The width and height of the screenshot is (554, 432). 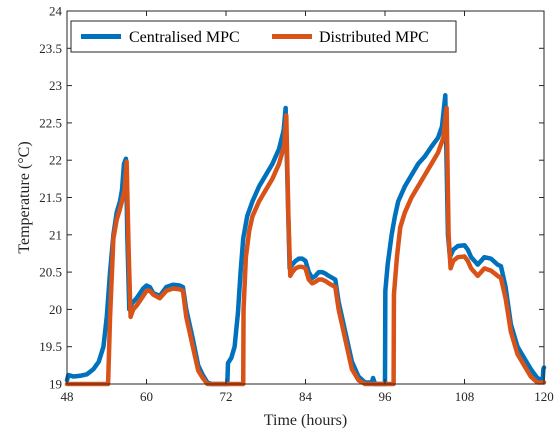 What do you see at coordinates (374, 37) in the screenshot?
I see `legend-label-distributed: Distributed MPC` at bounding box center [374, 37].